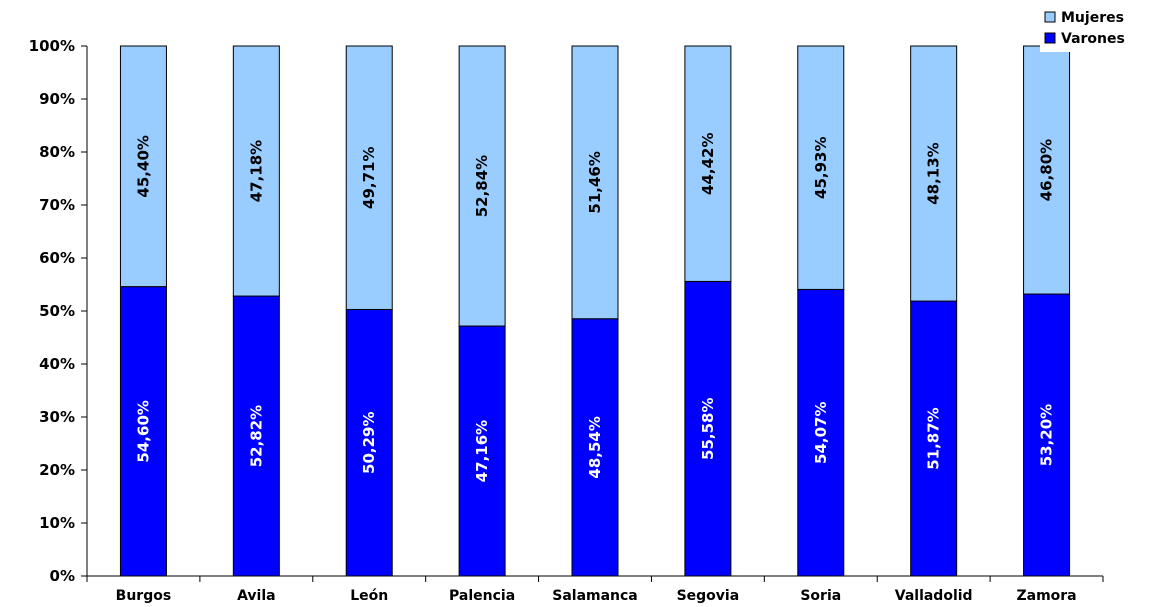 The width and height of the screenshot is (1156, 607). Describe the element at coordinates (256, 596) in the screenshot. I see `x-tick-label: Avila` at that location.